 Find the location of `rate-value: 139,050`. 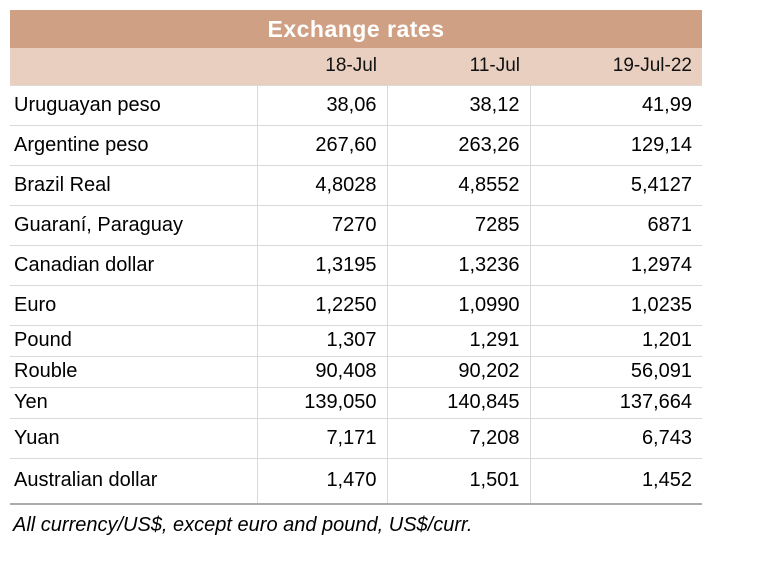

rate-value: 139,050 is located at coordinates (321, 402).